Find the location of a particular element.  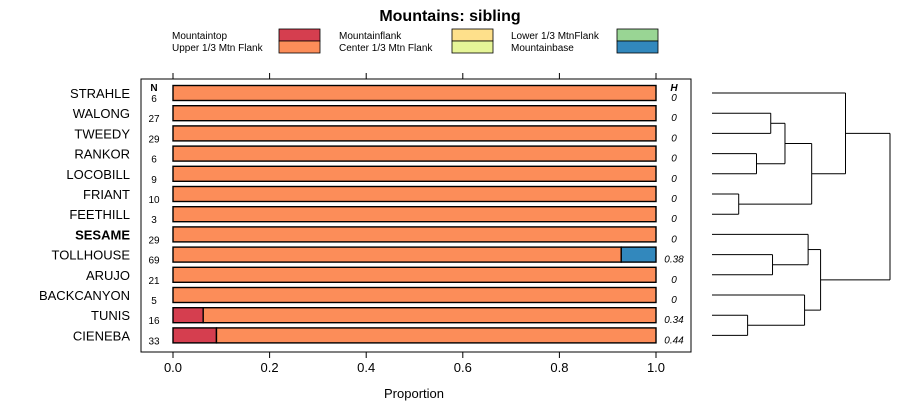

bar-tollhouse-mountainbase is located at coordinates (638, 254).